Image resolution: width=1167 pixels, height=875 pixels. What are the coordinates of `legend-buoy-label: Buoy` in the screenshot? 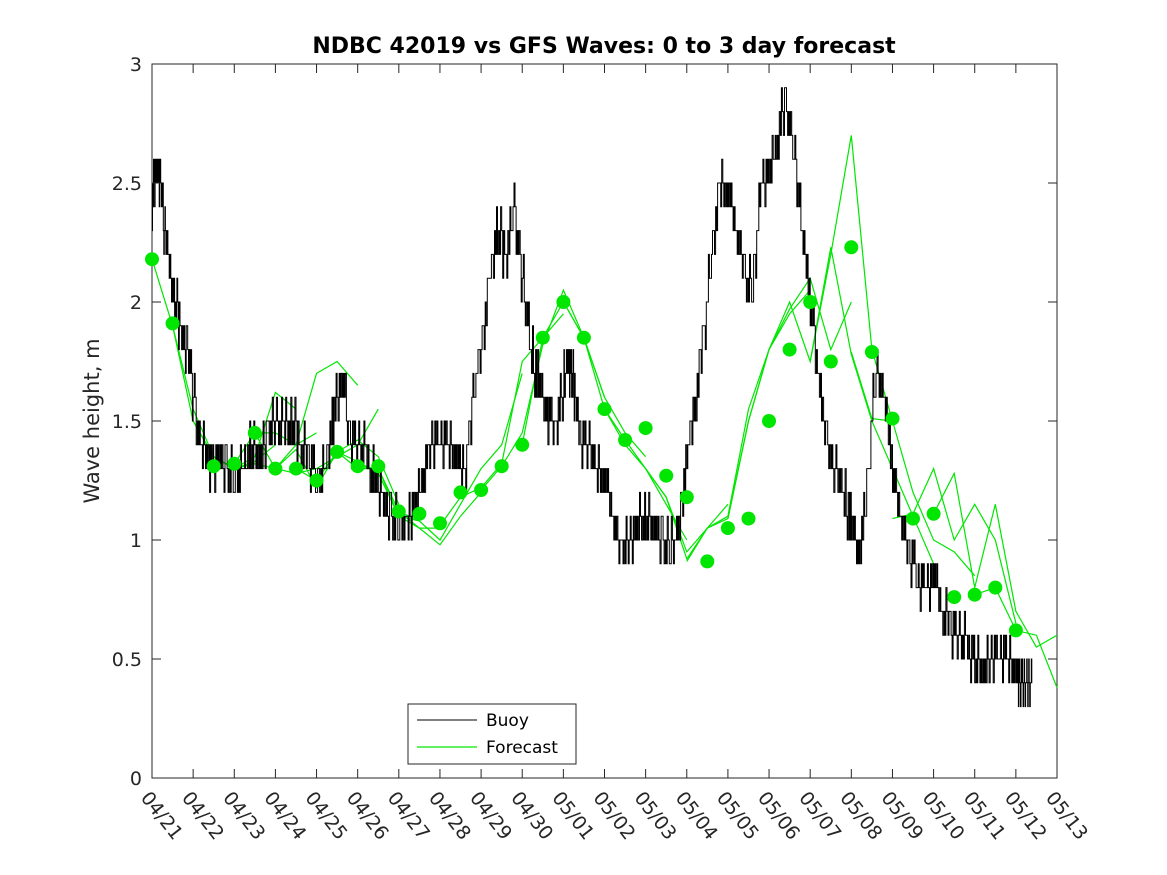 It's located at (507, 721).